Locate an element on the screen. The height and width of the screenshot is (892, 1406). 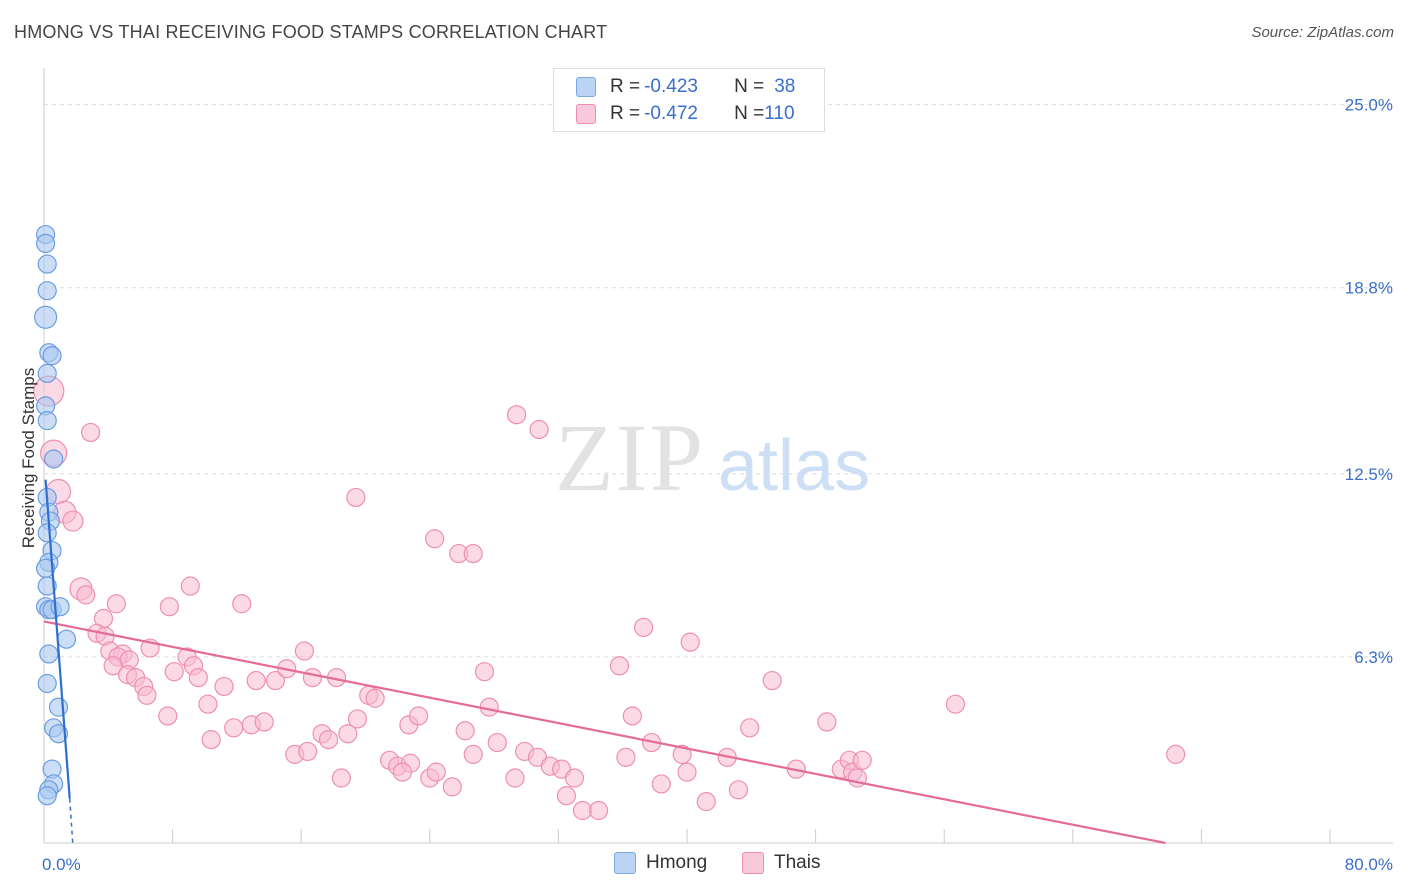
hmong-trend-extension is located at coordinates (71, 822).